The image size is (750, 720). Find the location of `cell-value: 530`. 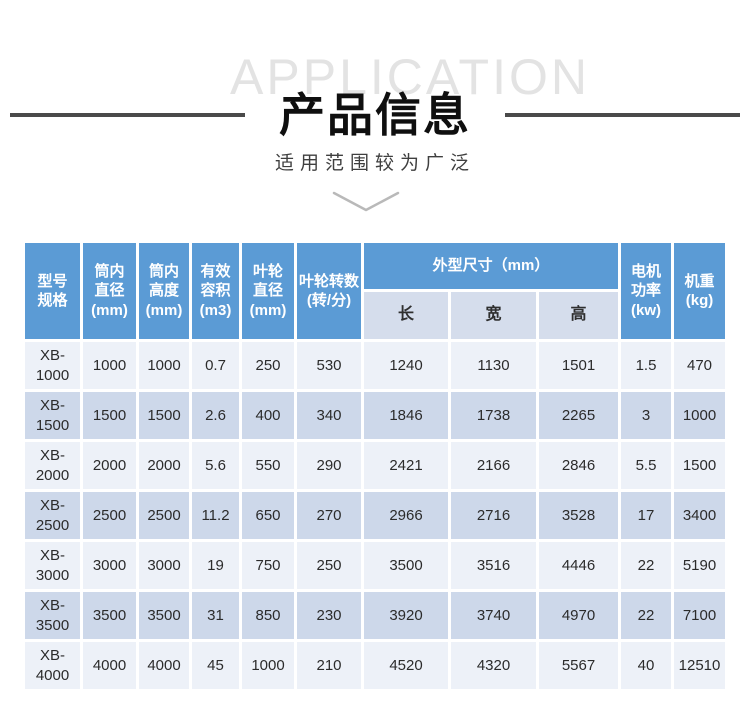

cell-value: 530 is located at coordinates (329, 365).